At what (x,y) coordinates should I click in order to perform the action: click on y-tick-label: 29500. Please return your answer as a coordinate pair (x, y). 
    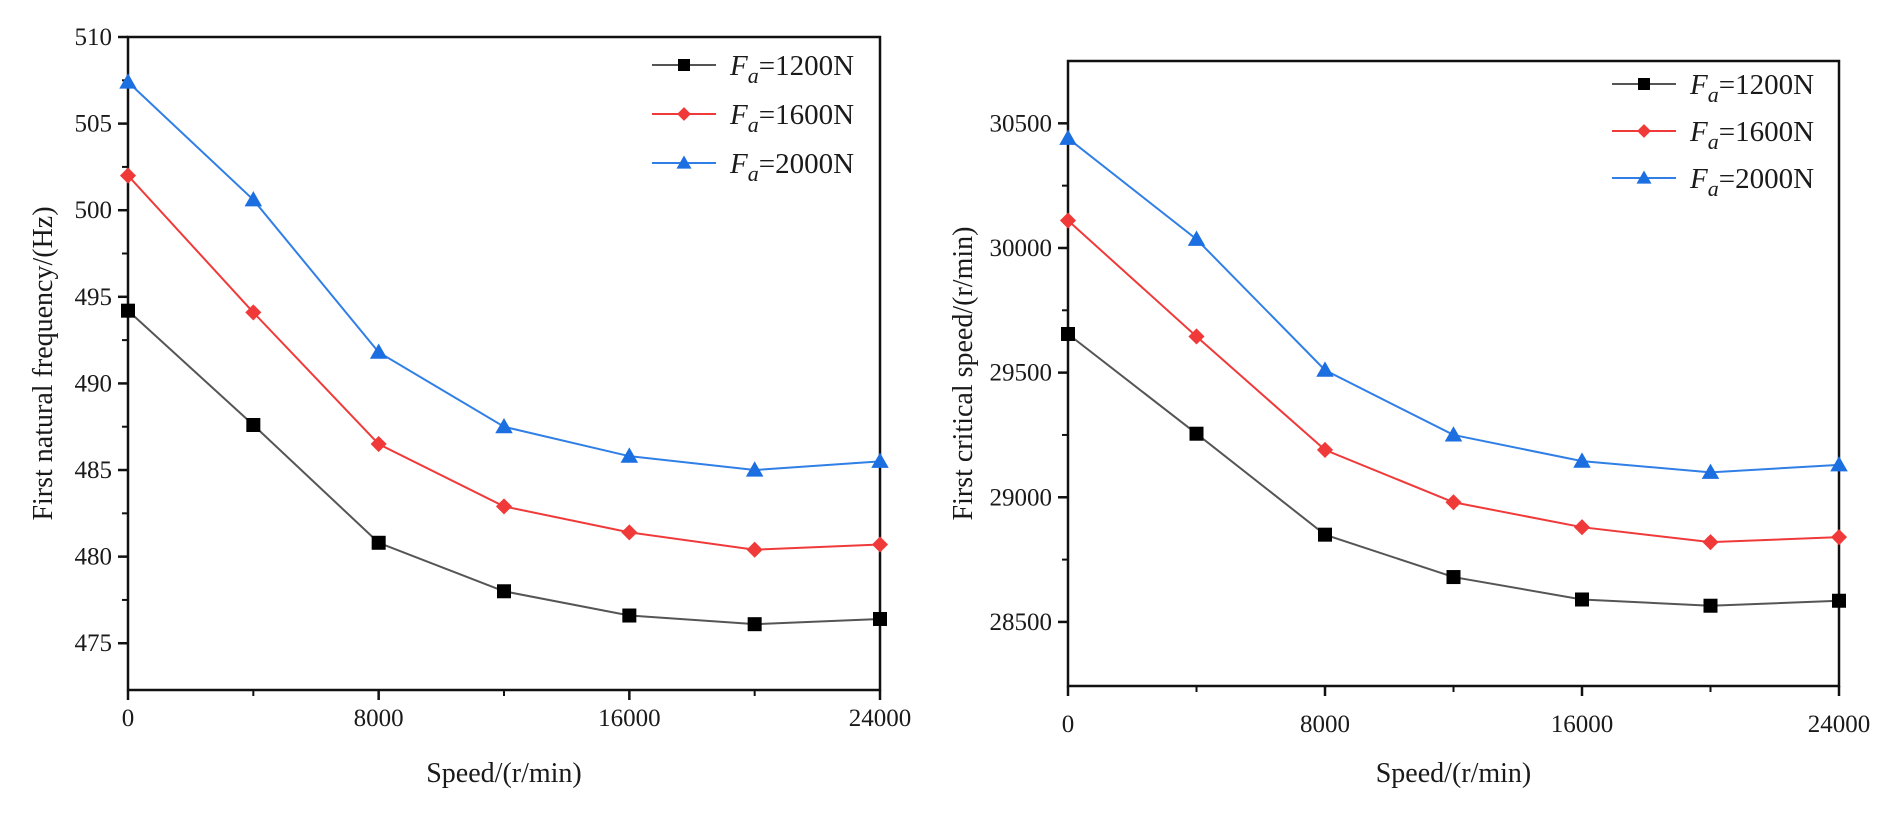
    Looking at the image, I should click on (1021, 373).